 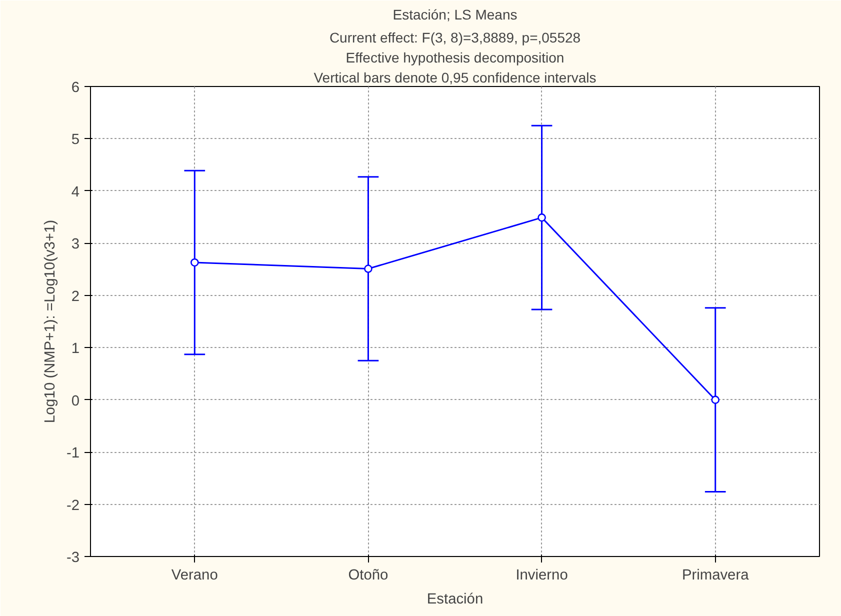 I want to click on y-tick-label: 0, so click(x=75, y=401).